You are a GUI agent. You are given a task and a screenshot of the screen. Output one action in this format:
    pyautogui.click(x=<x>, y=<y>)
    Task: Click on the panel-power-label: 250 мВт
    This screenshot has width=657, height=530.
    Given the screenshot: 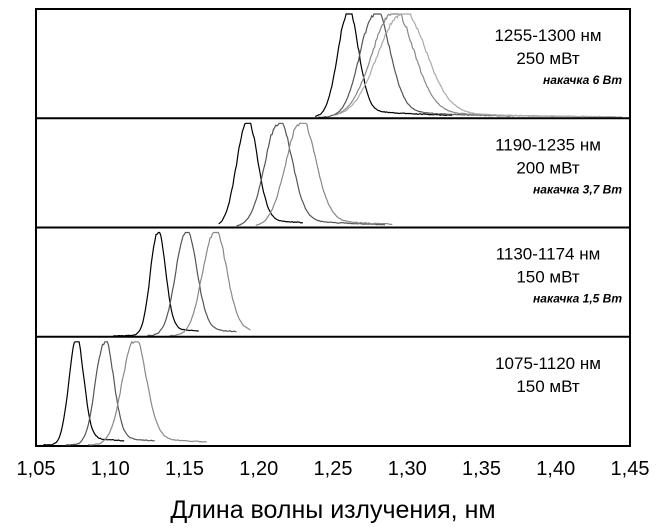 What is the action you would take?
    pyautogui.click(x=548, y=58)
    